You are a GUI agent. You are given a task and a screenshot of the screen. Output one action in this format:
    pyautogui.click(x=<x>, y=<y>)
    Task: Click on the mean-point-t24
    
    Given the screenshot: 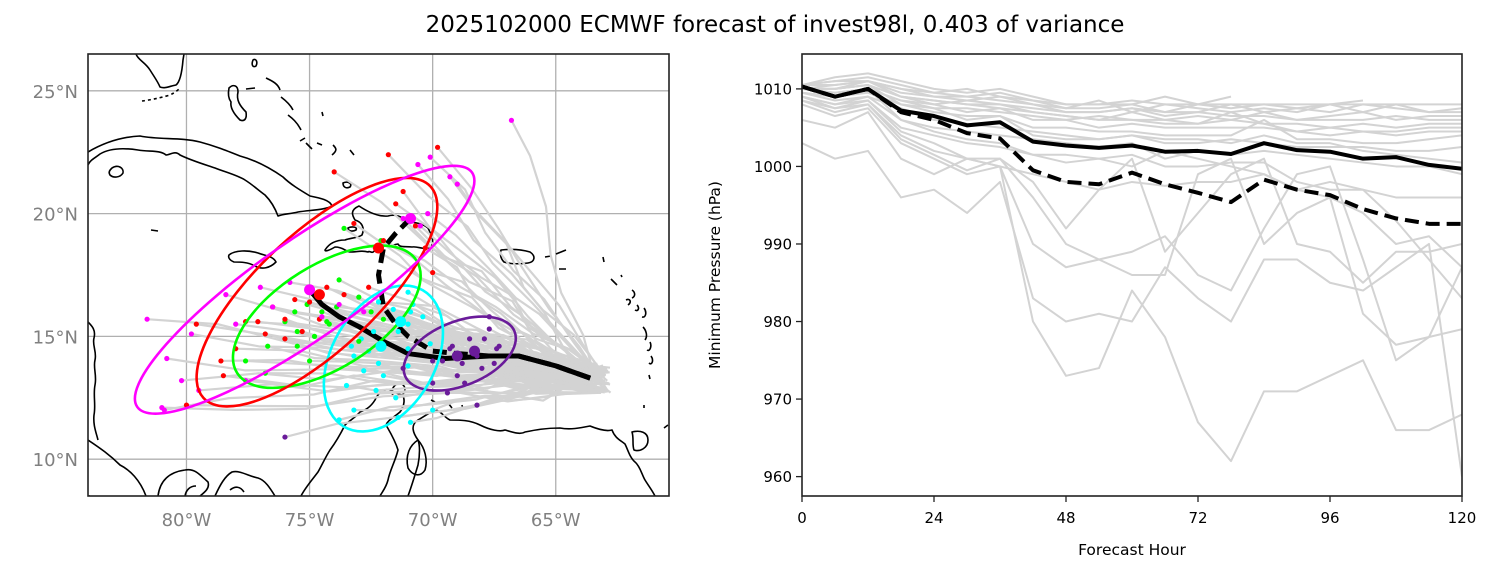 What is the action you would take?
    pyautogui.click(x=475, y=351)
    